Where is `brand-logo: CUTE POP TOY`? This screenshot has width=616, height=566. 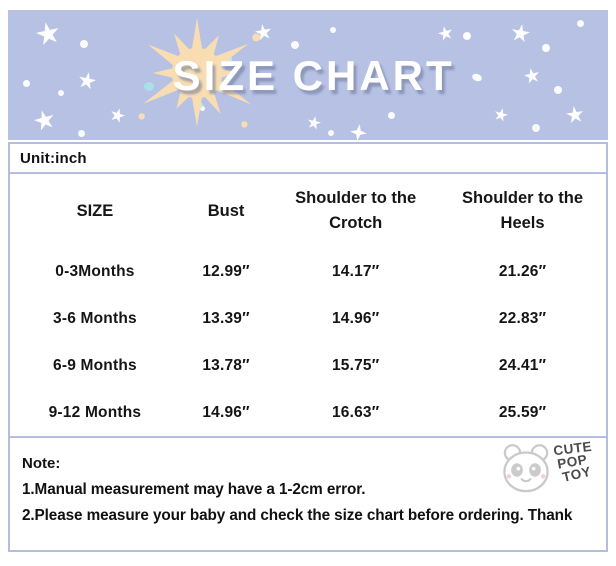
brand-logo: CUTE POP TOY is located at coordinates (547, 469).